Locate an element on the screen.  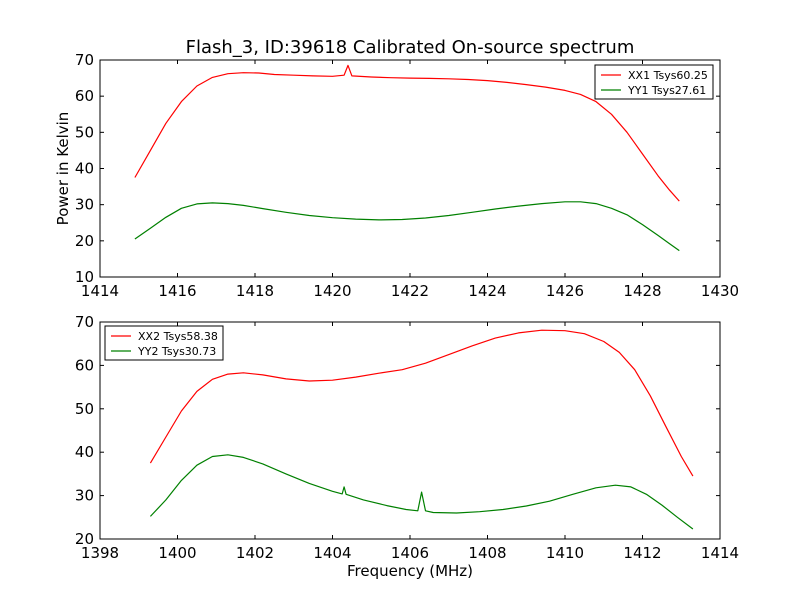
x-tick-label: 1416 is located at coordinates (177, 291).